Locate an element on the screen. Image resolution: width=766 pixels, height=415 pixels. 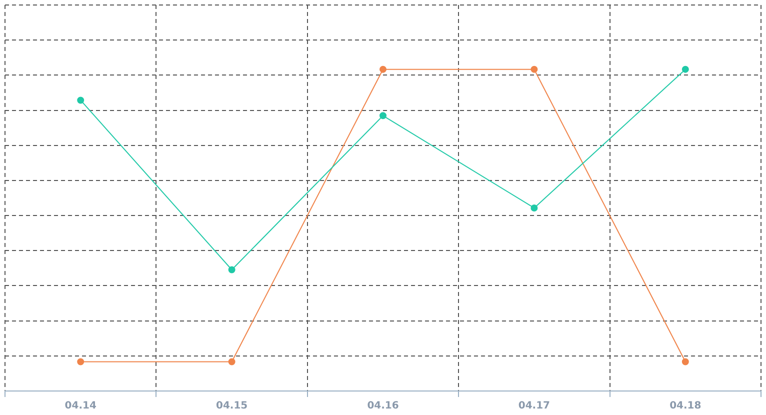
x-tick-label: 04.14 is located at coordinates (80, 406).